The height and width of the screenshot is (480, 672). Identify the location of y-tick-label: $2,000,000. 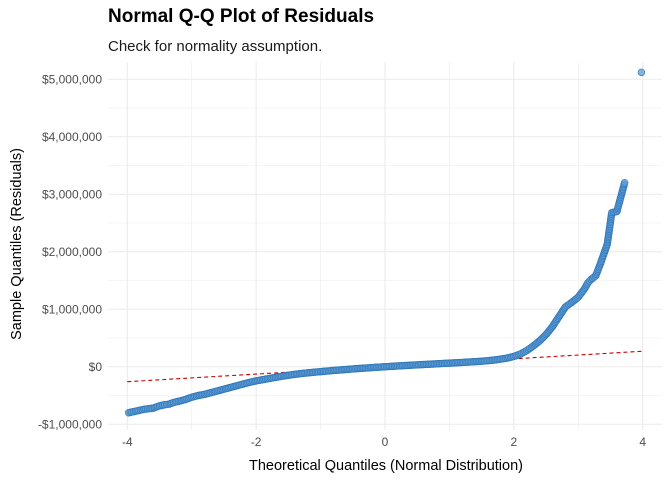
(72, 252).